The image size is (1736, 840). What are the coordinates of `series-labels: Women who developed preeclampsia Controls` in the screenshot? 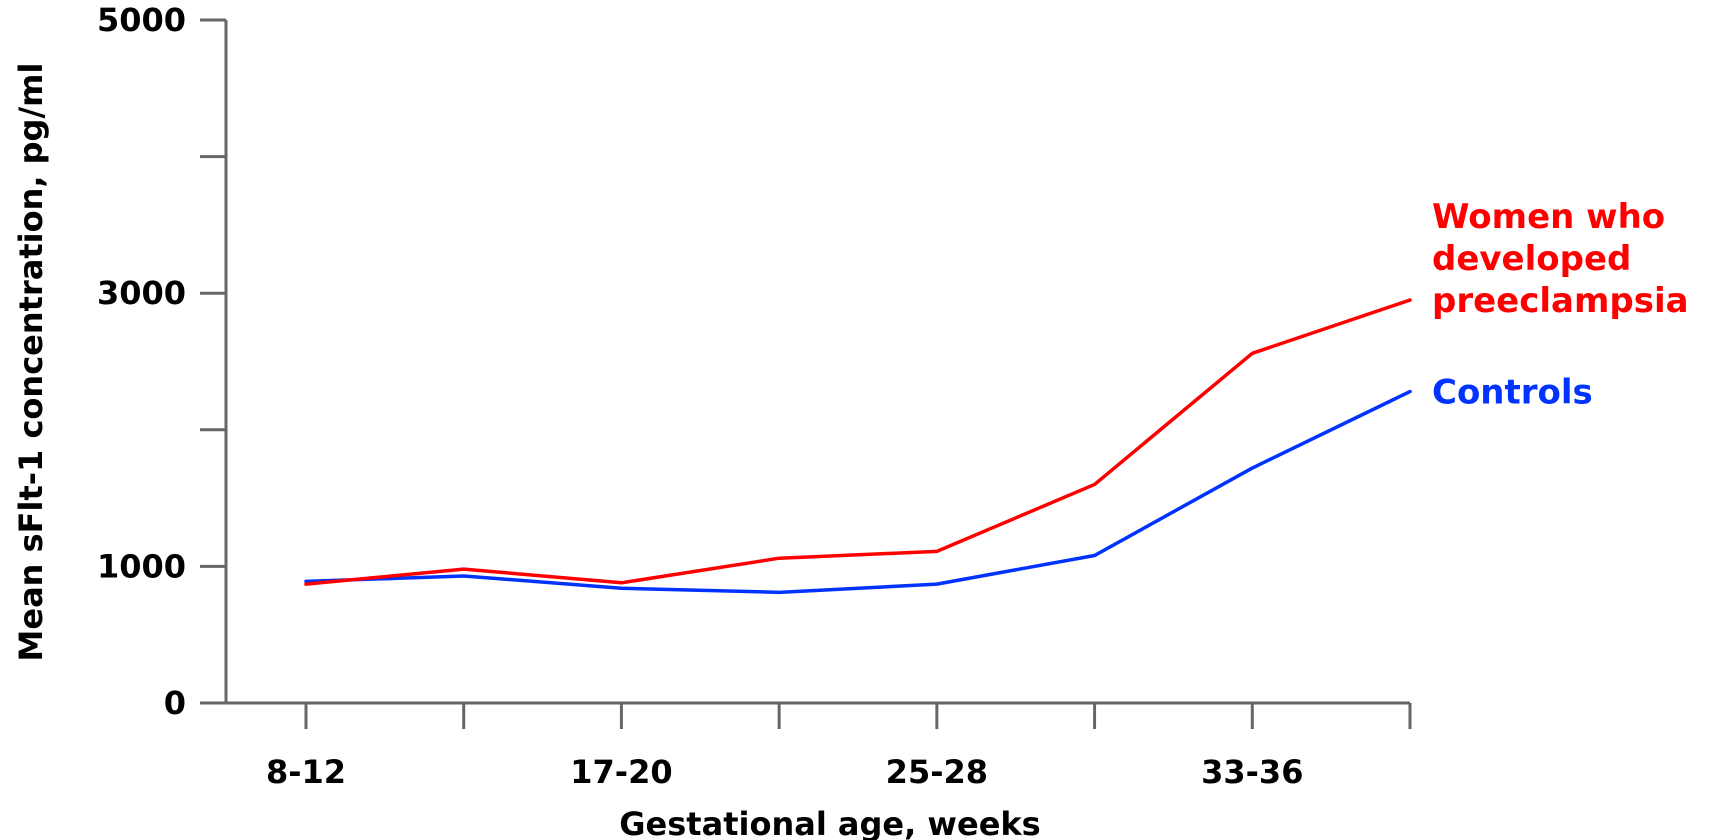 It's located at (1560, 305).